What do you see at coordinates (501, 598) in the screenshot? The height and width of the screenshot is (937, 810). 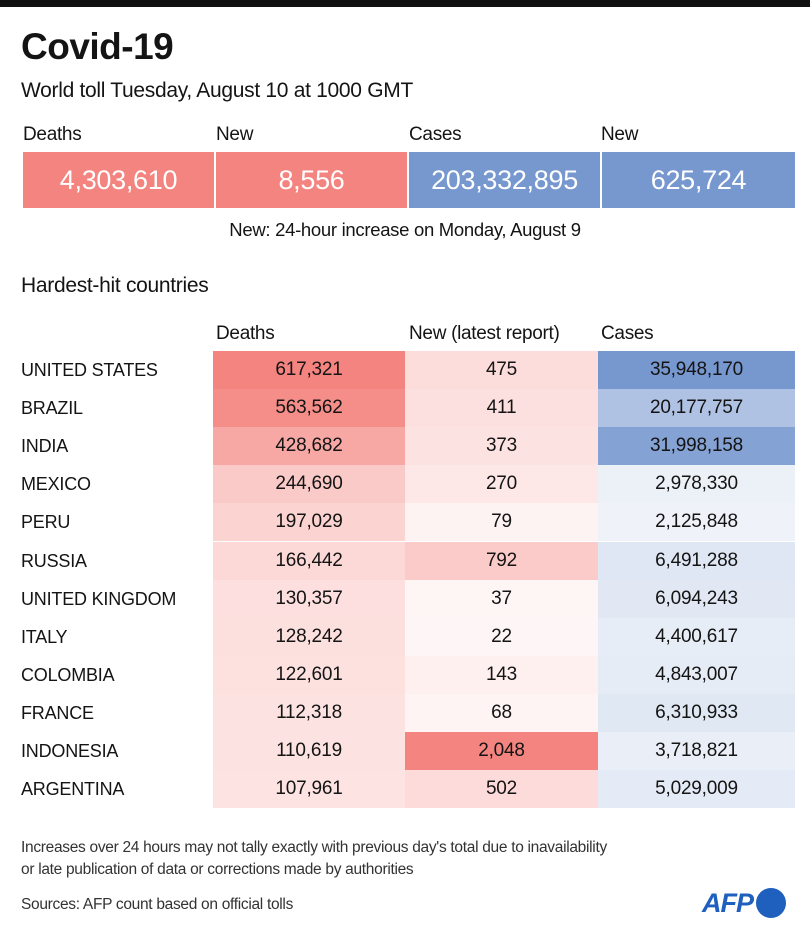 I see `cell-new: 37` at bounding box center [501, 598].